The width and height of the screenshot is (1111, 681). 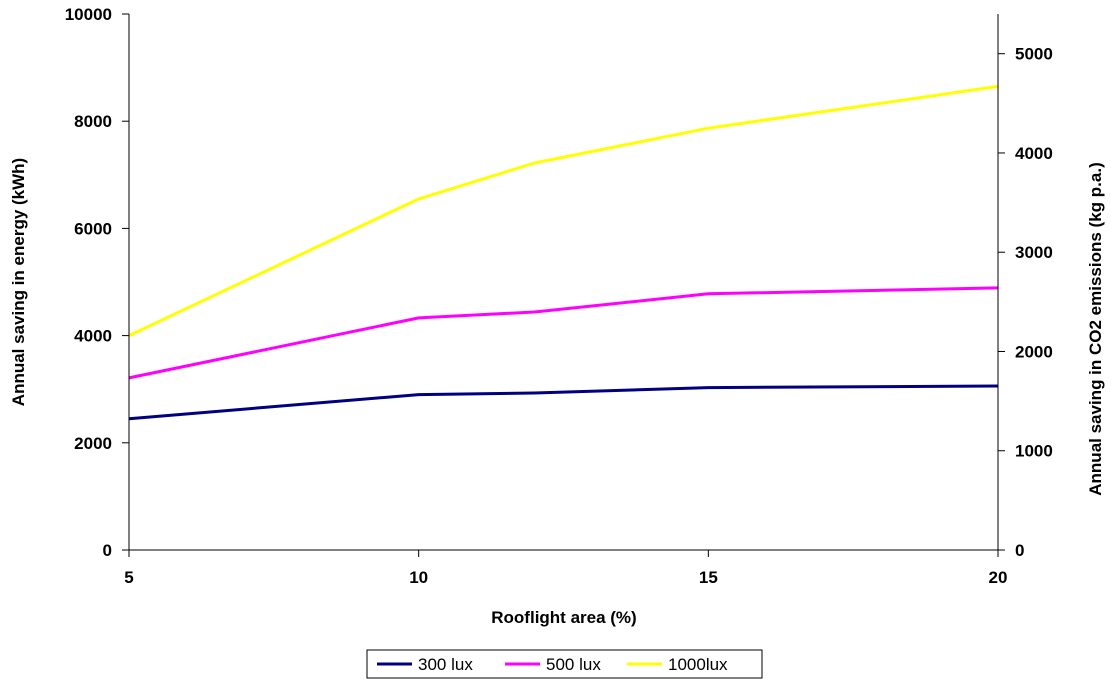 I want to click on y-tick-label: 0, so click(x=107, y=550).